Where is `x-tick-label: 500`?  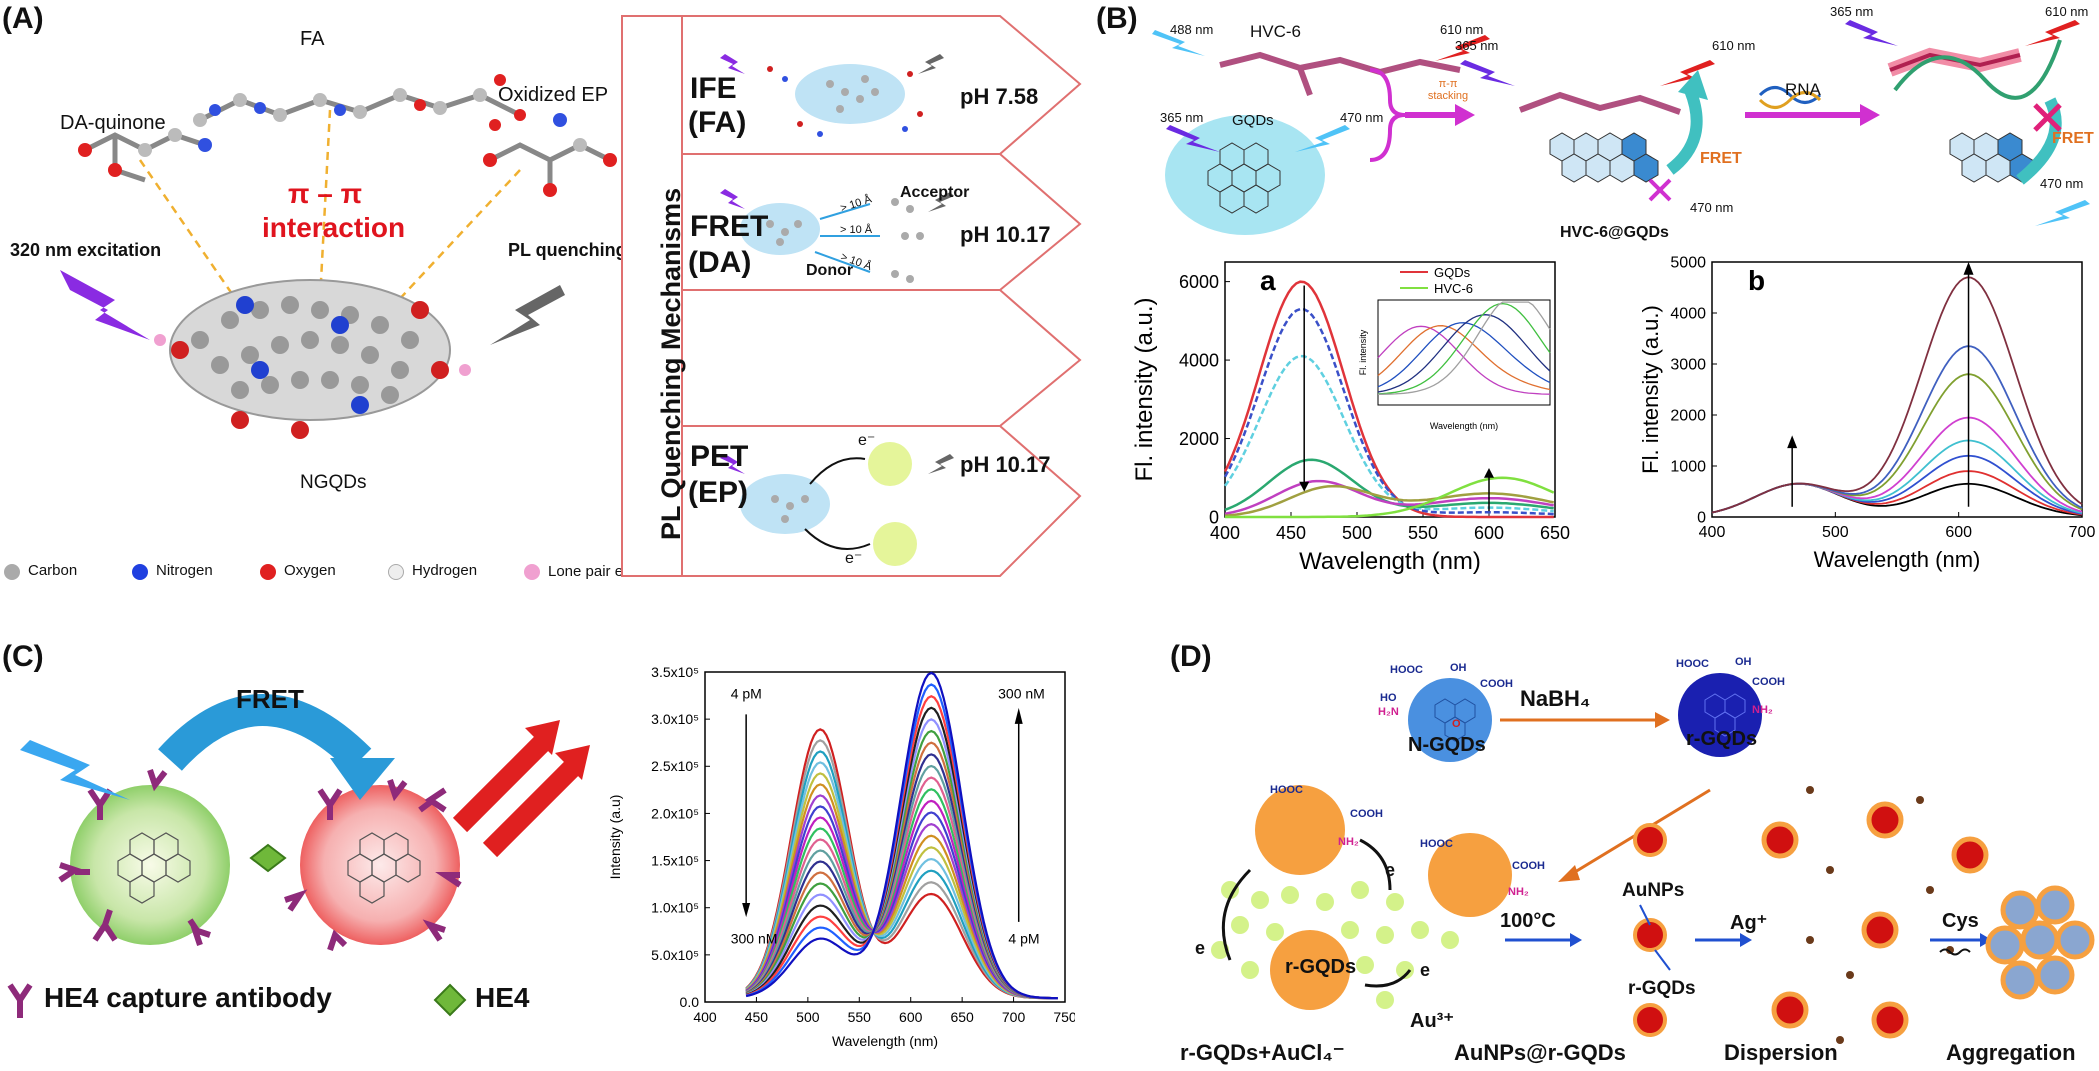 x-tick-label: 500 is located at coordinates (1357, 533).